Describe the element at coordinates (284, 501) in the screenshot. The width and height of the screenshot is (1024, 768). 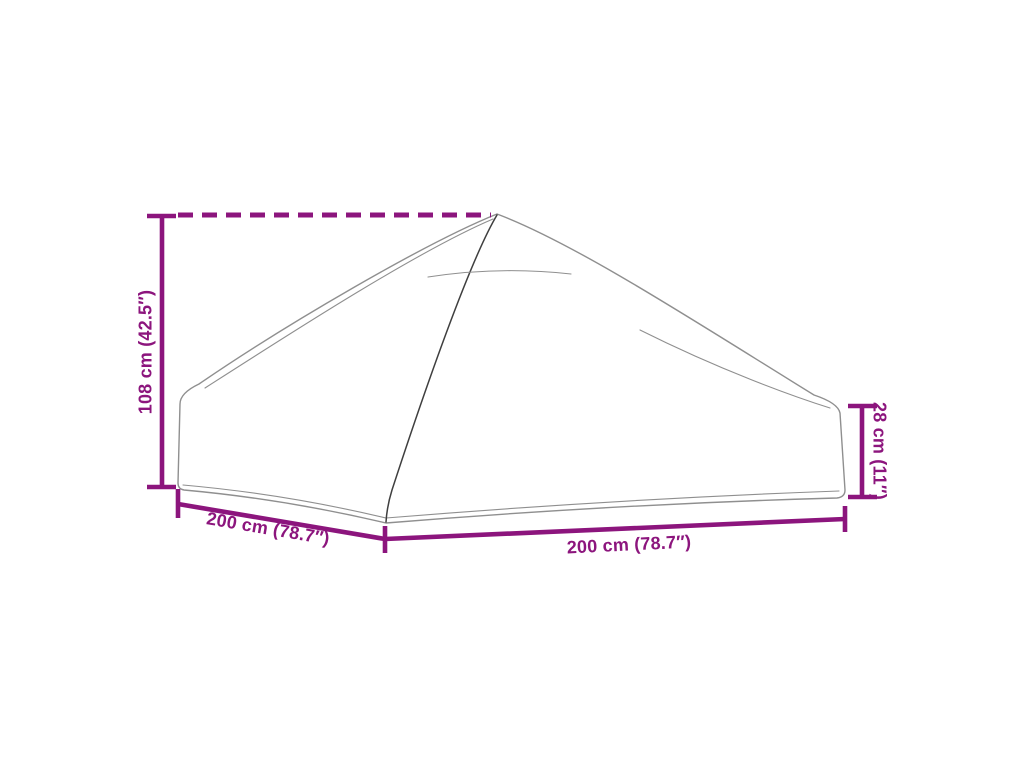
I see `tent-valance-seam-left` at that location.